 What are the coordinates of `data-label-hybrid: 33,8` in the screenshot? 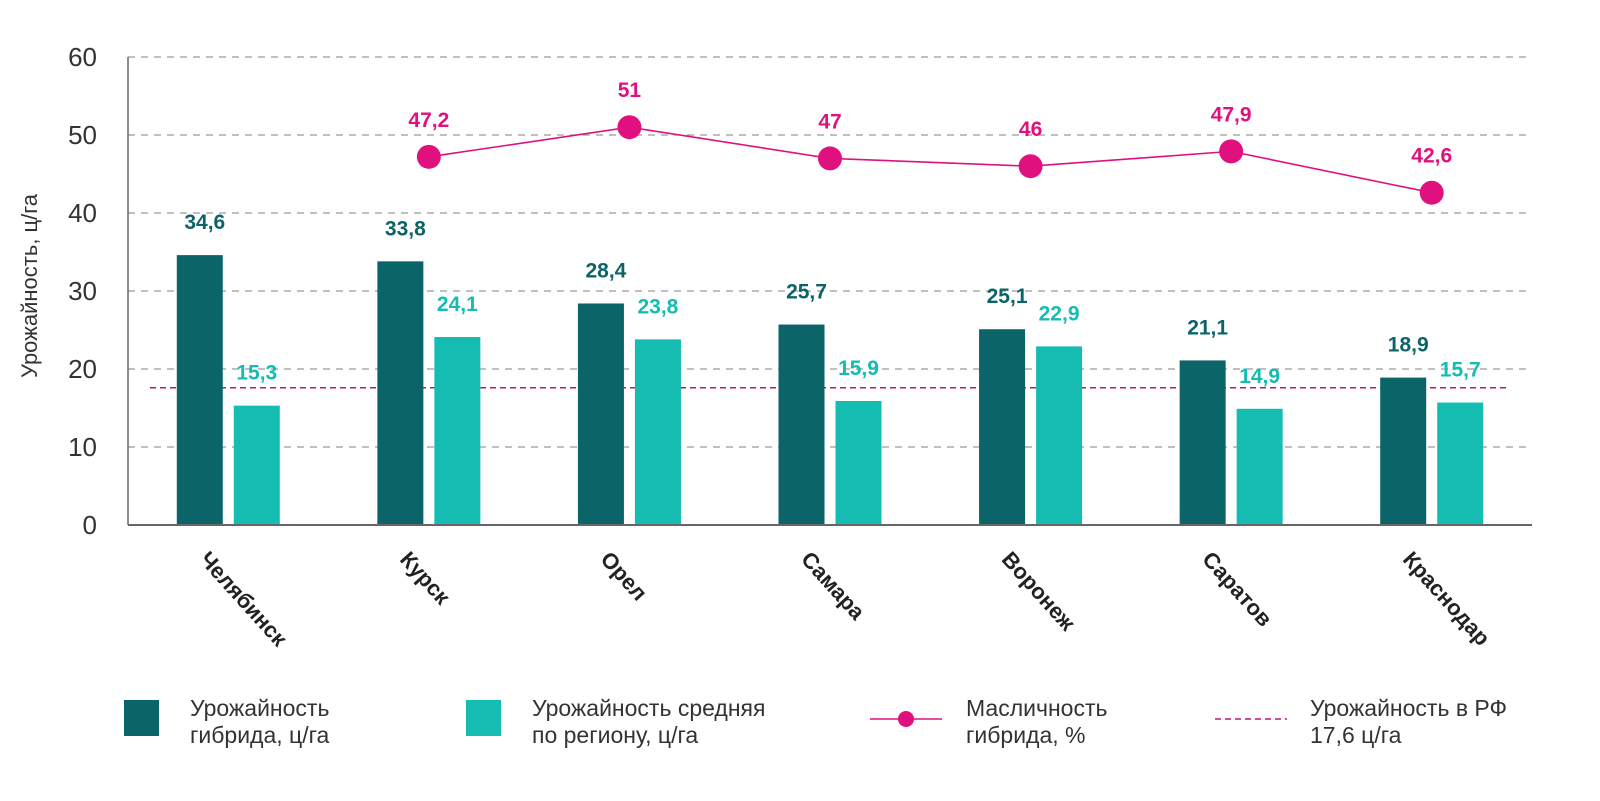 It's located at (405, 228).